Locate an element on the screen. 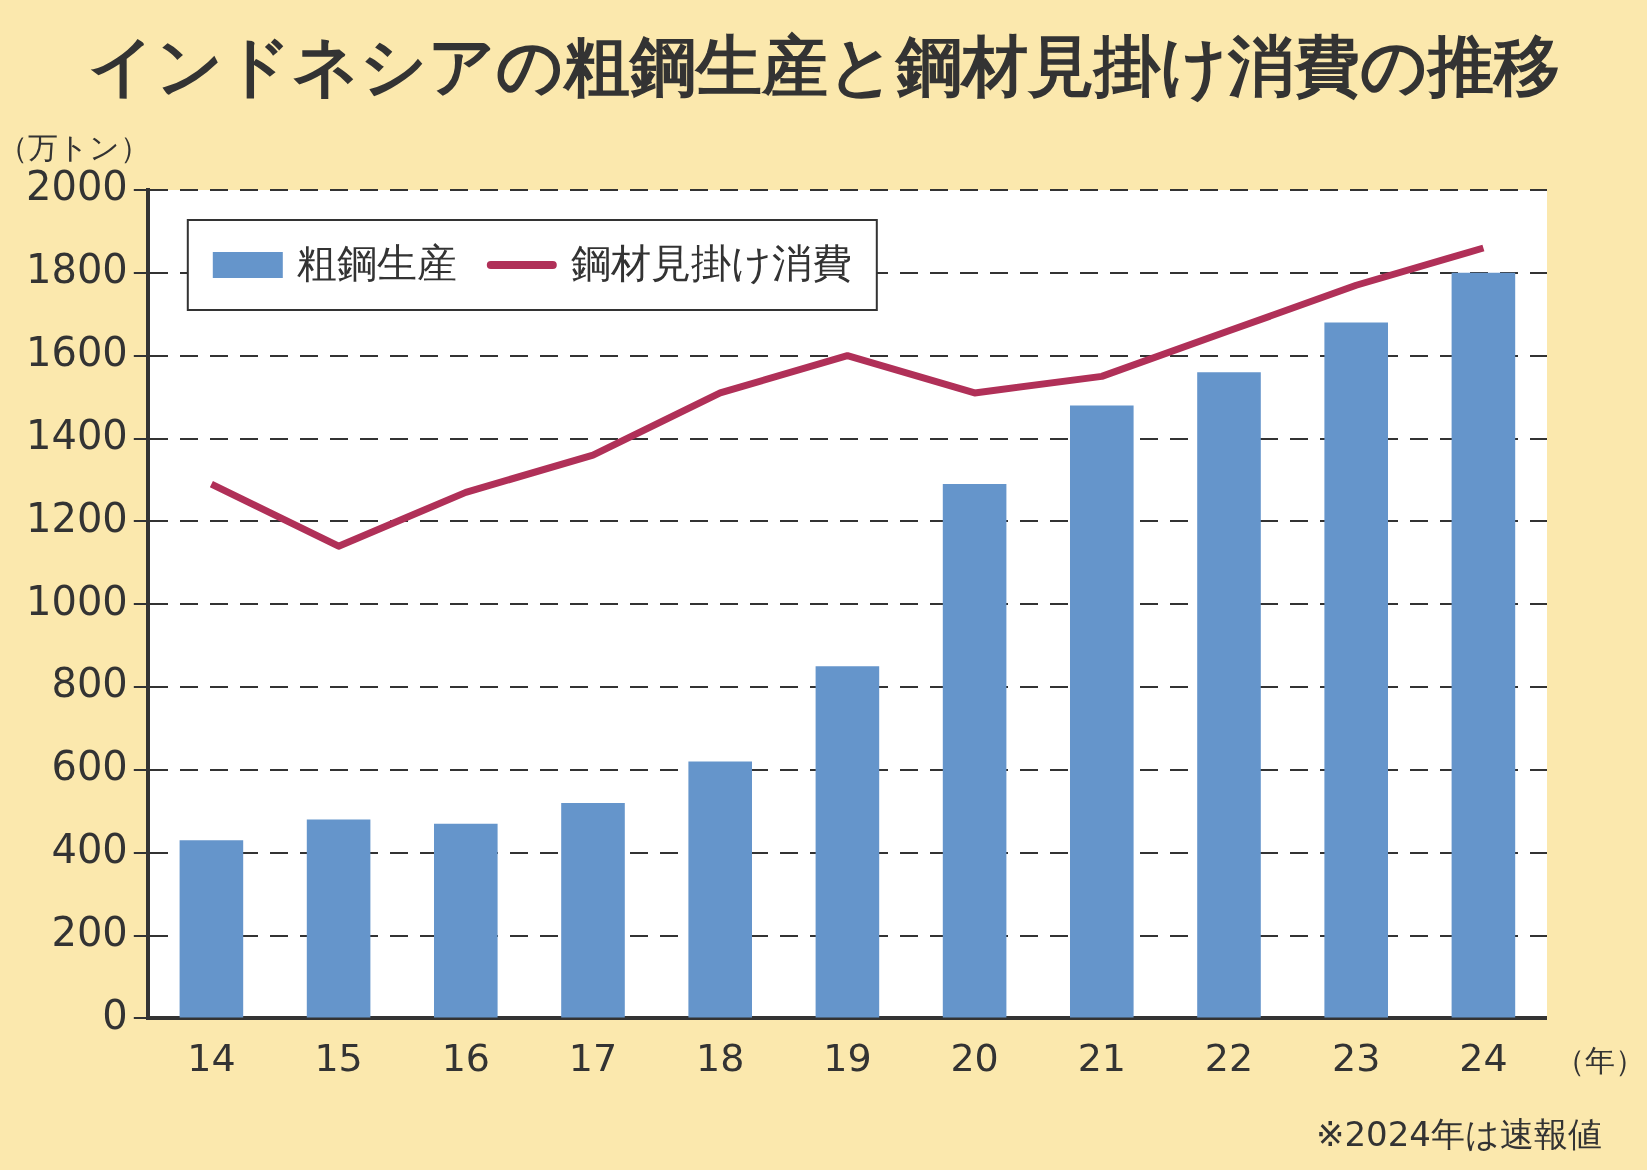 The width and height of the screenshot is (1647, 1170). x-tick-label: 23 is located at coordinates (1356, 1058).